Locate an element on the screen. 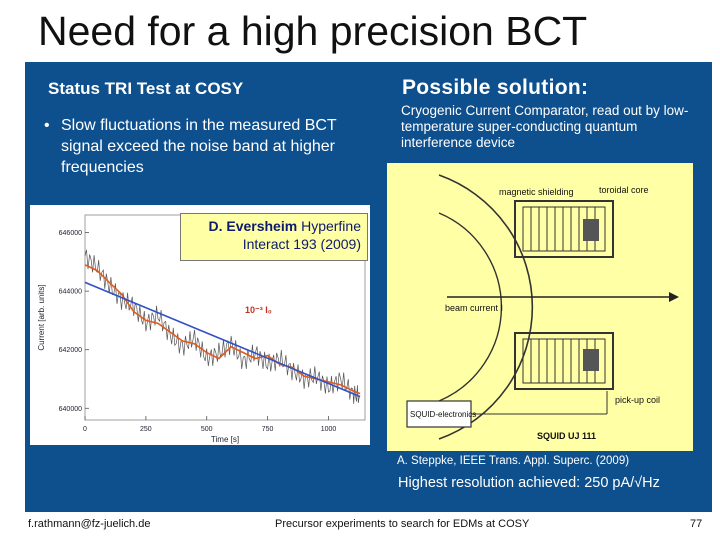 The image size is (720, 540). beam-arrowhead is located at coordinates (674, 297).